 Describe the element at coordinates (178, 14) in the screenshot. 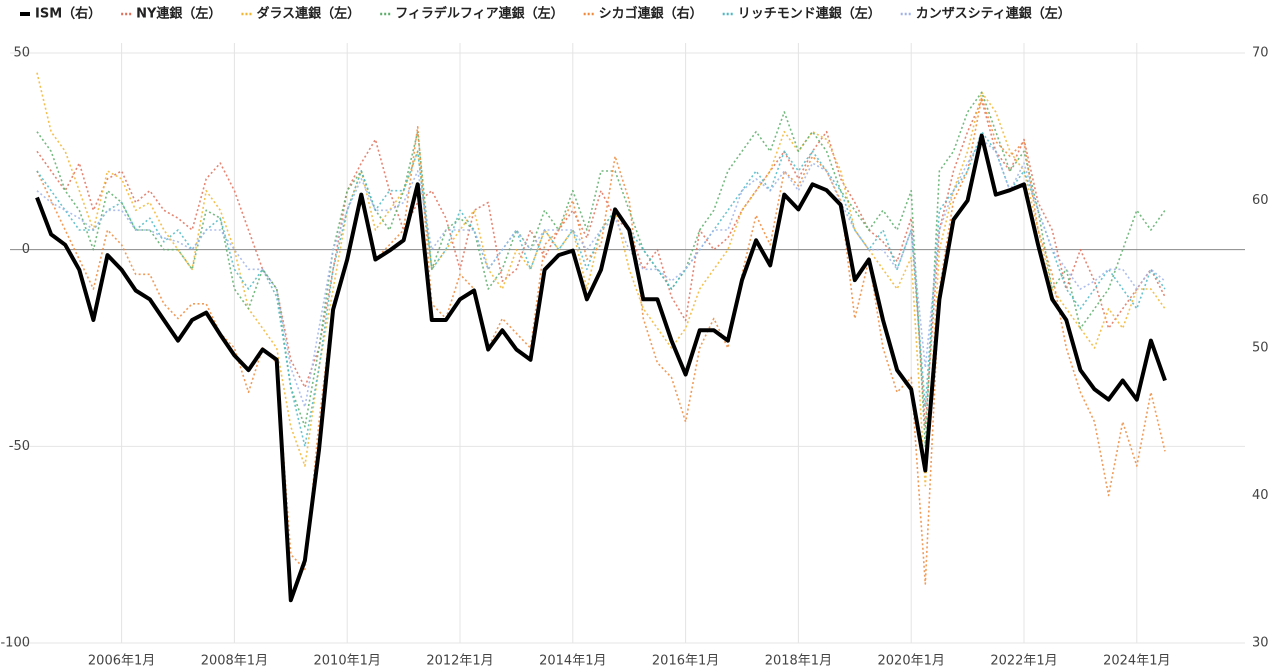

I see `legend-label: NY連銀（左）` at that location.